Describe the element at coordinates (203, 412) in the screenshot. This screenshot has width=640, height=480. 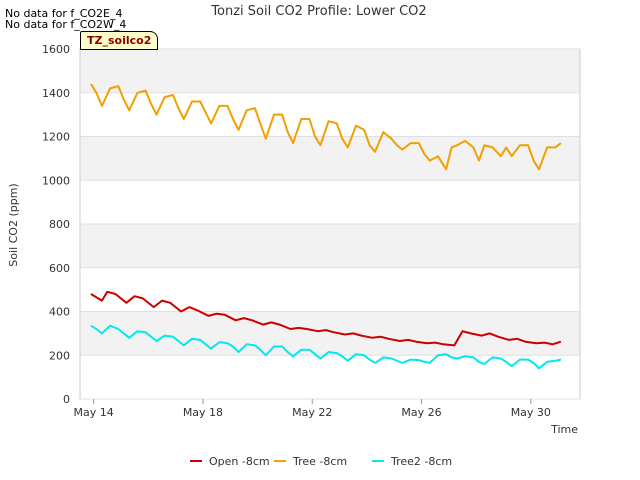
I see `x-tick-label: May 18` at that location.